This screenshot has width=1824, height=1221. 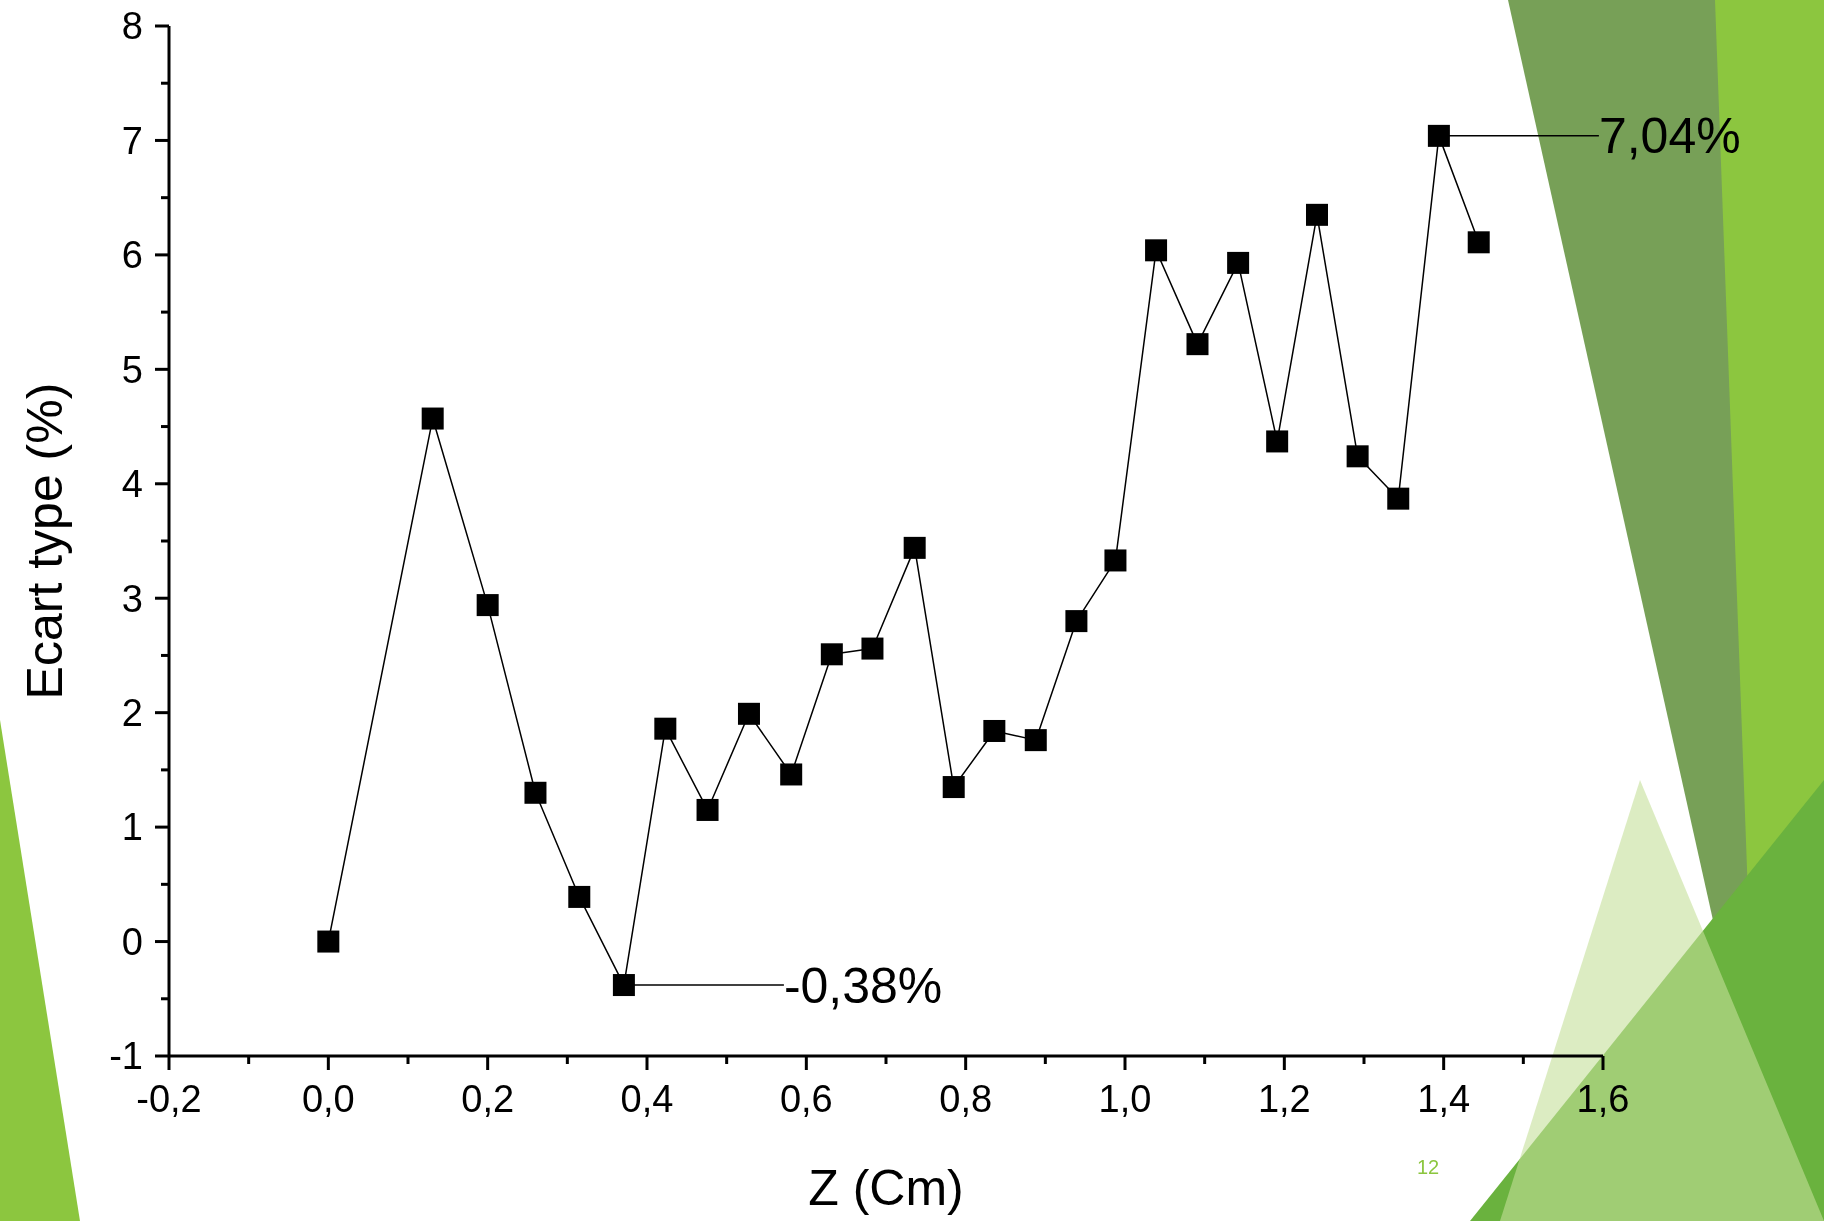 What do you see at coordinates (886, 1188) in the screenshot?
I see `x-axis-title: Z (Cm)` at bounding box center [886, 1188].